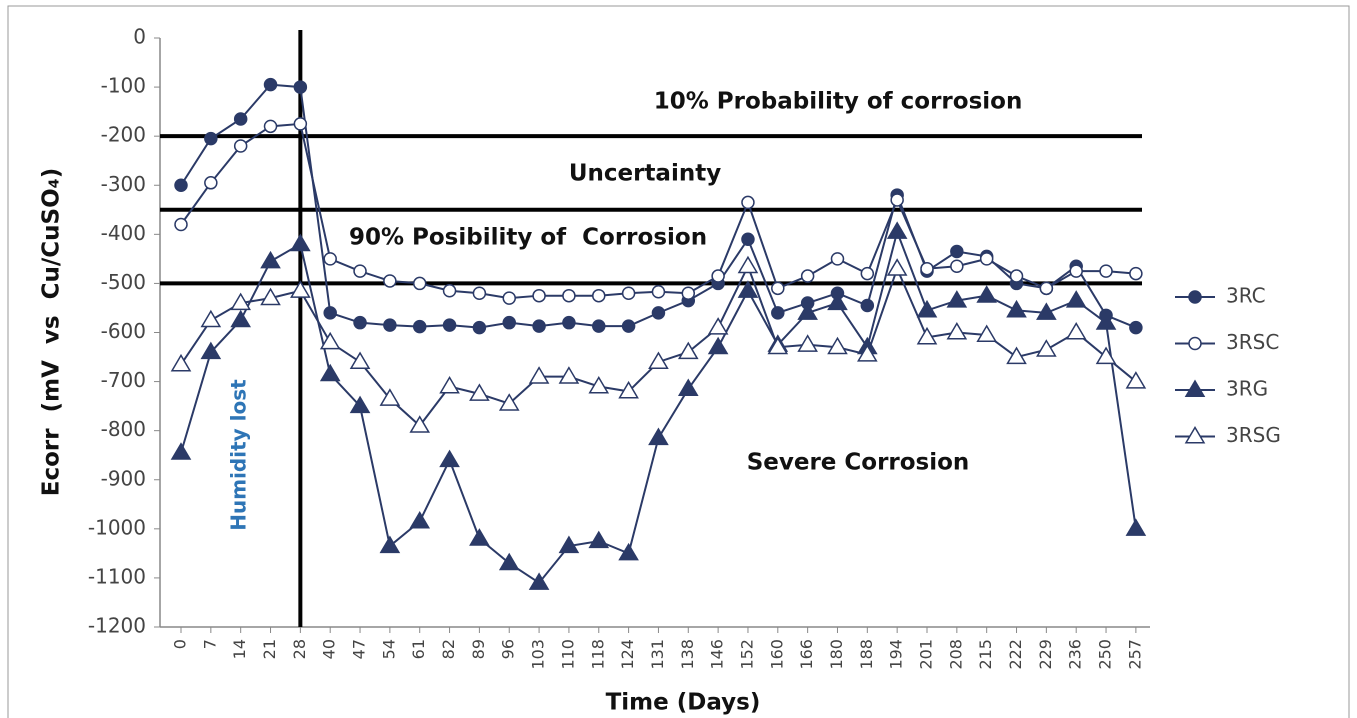 The width and height of the screenshot is (1357, 718). Describe the element at coordinates (1252, 342) in the screenshot. I see `legend-label: 3RSC` at that location.